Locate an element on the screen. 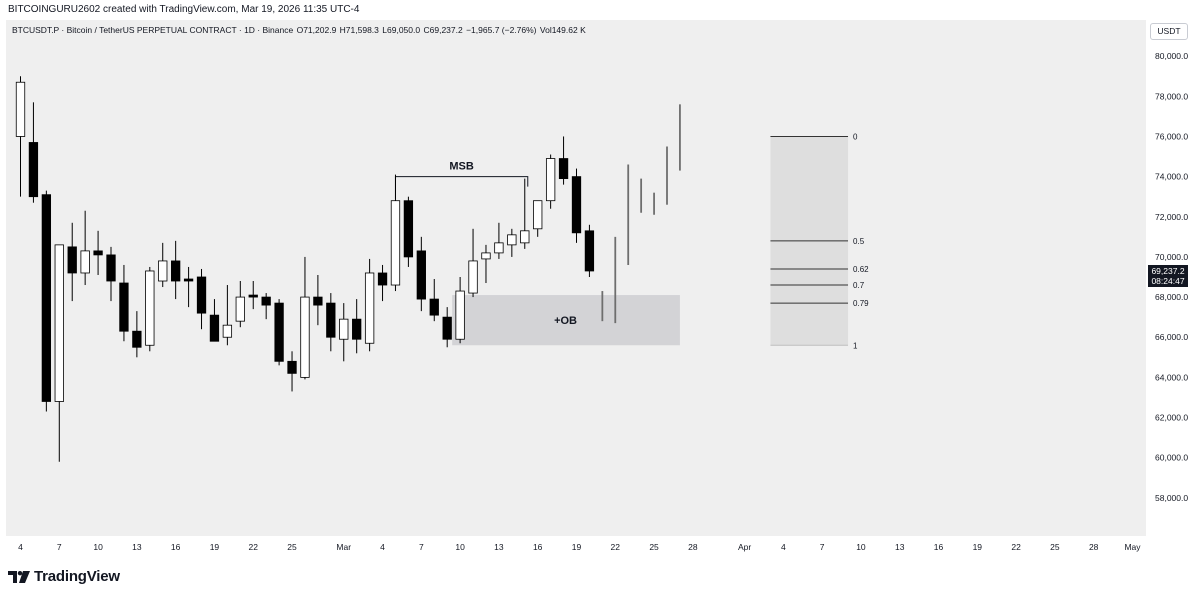  legend-low: L69,050.0 is located at coordinates (401, 30).